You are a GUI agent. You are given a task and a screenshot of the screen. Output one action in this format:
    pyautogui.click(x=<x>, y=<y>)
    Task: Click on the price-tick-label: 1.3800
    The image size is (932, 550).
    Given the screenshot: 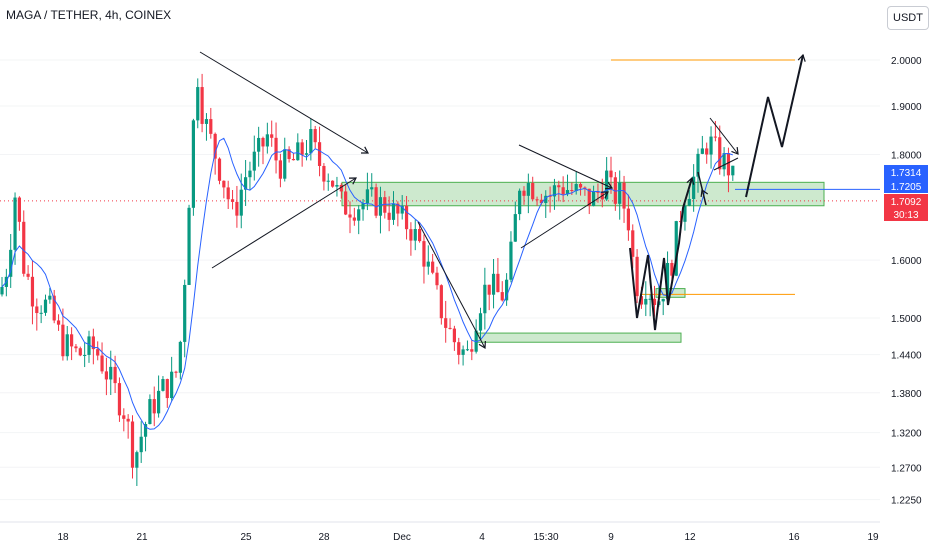 What is the action you would take?
    pyautogui.click(x=906, y=394)
    